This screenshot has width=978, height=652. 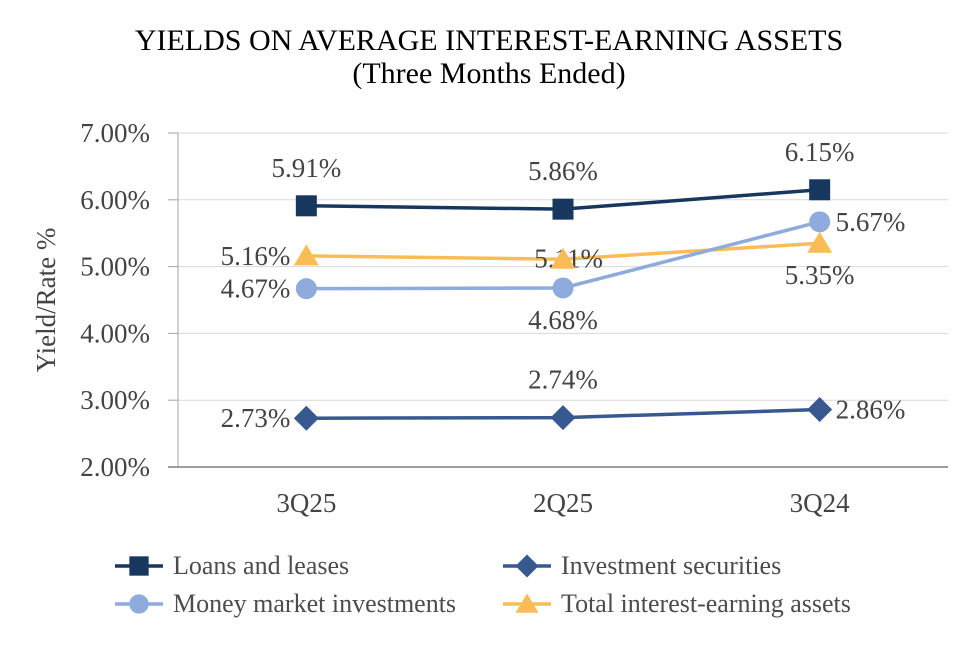 I want to click on legend-item-money-market-investments: Money market investments, so click(x=309, y=603).